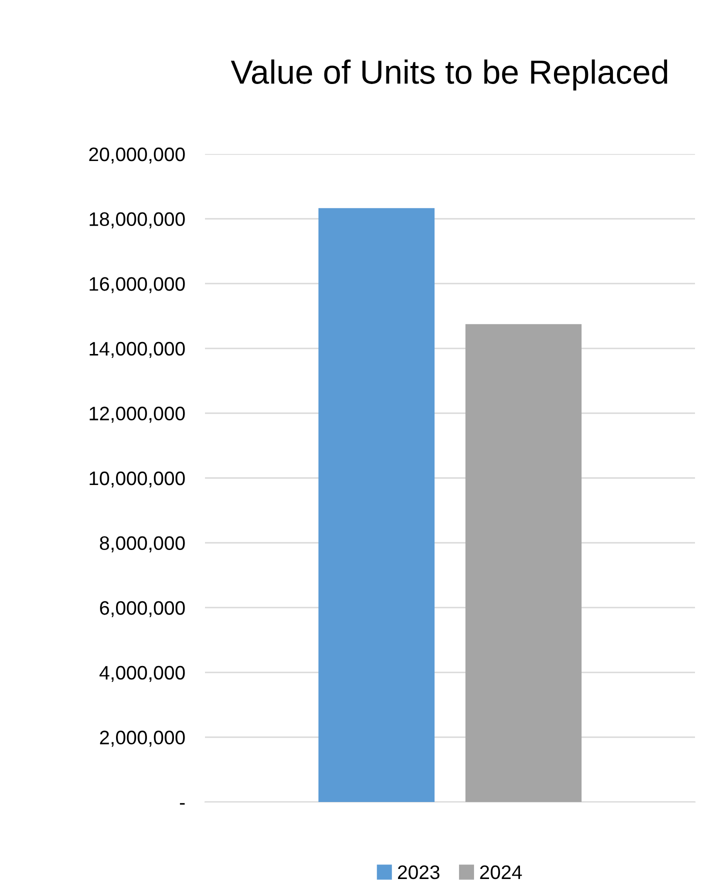  What do you see at coordinates (449, 75) in the screenshot?
I see `chart-title: Value of Units to be Replaced` at bounding box center [449, 75].